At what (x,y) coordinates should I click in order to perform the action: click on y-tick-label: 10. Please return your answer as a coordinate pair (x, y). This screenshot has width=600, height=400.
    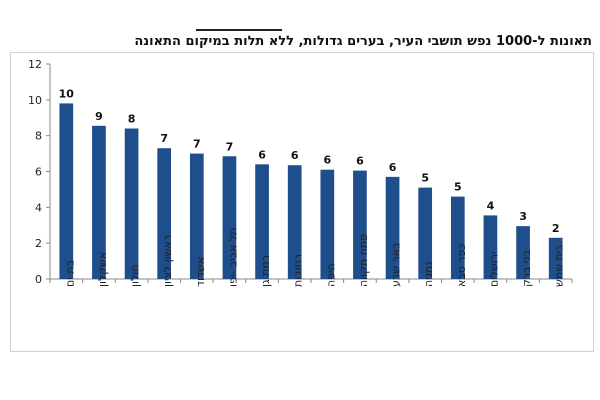
    Looking at the image, I should click on (35, 100).